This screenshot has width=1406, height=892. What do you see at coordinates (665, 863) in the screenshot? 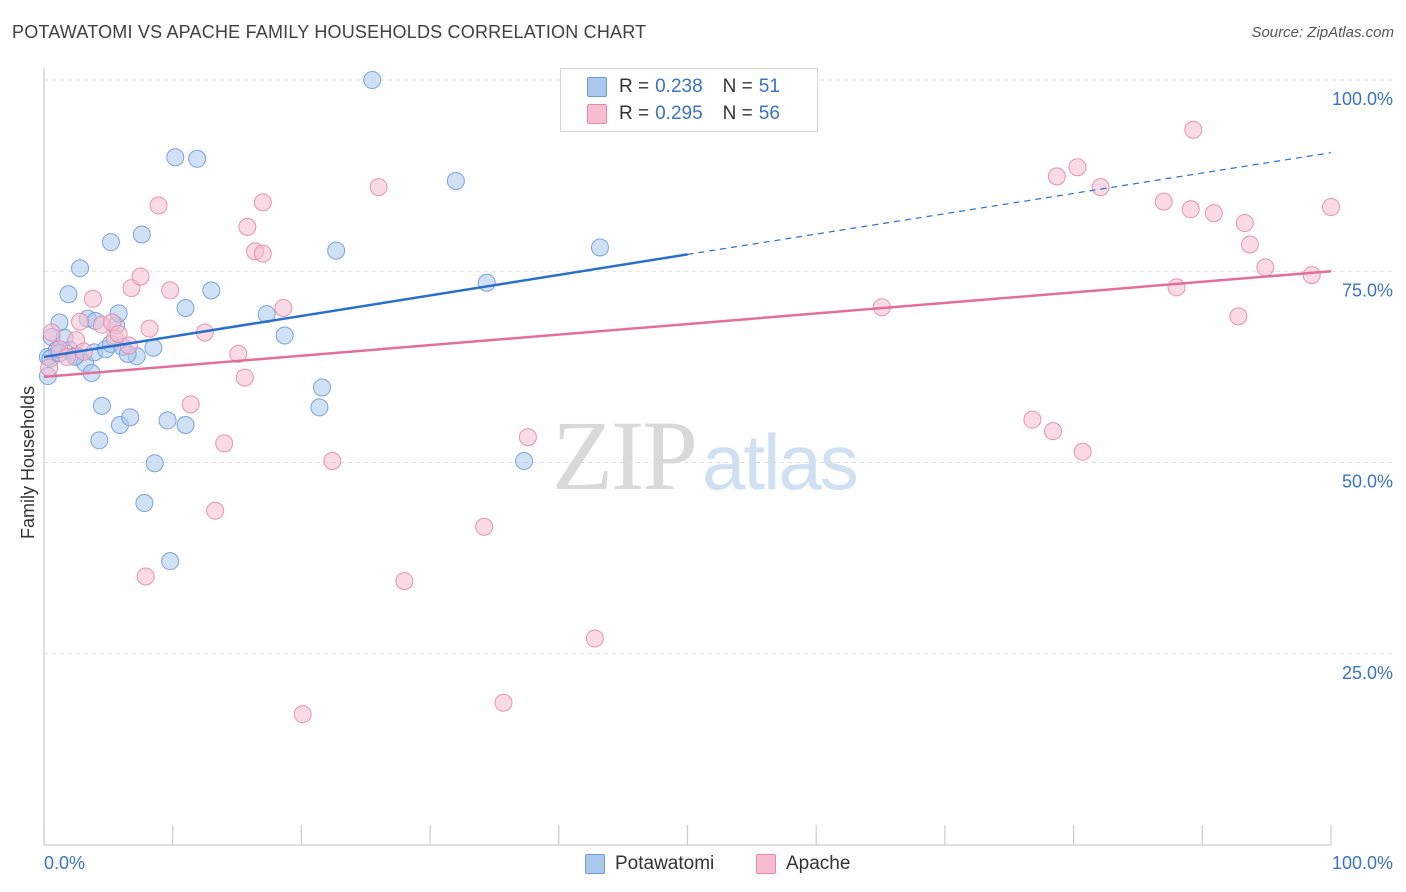
I see `bottom-legend-label-potawatomi: Potawatomi` at bounding box center [665, 863].